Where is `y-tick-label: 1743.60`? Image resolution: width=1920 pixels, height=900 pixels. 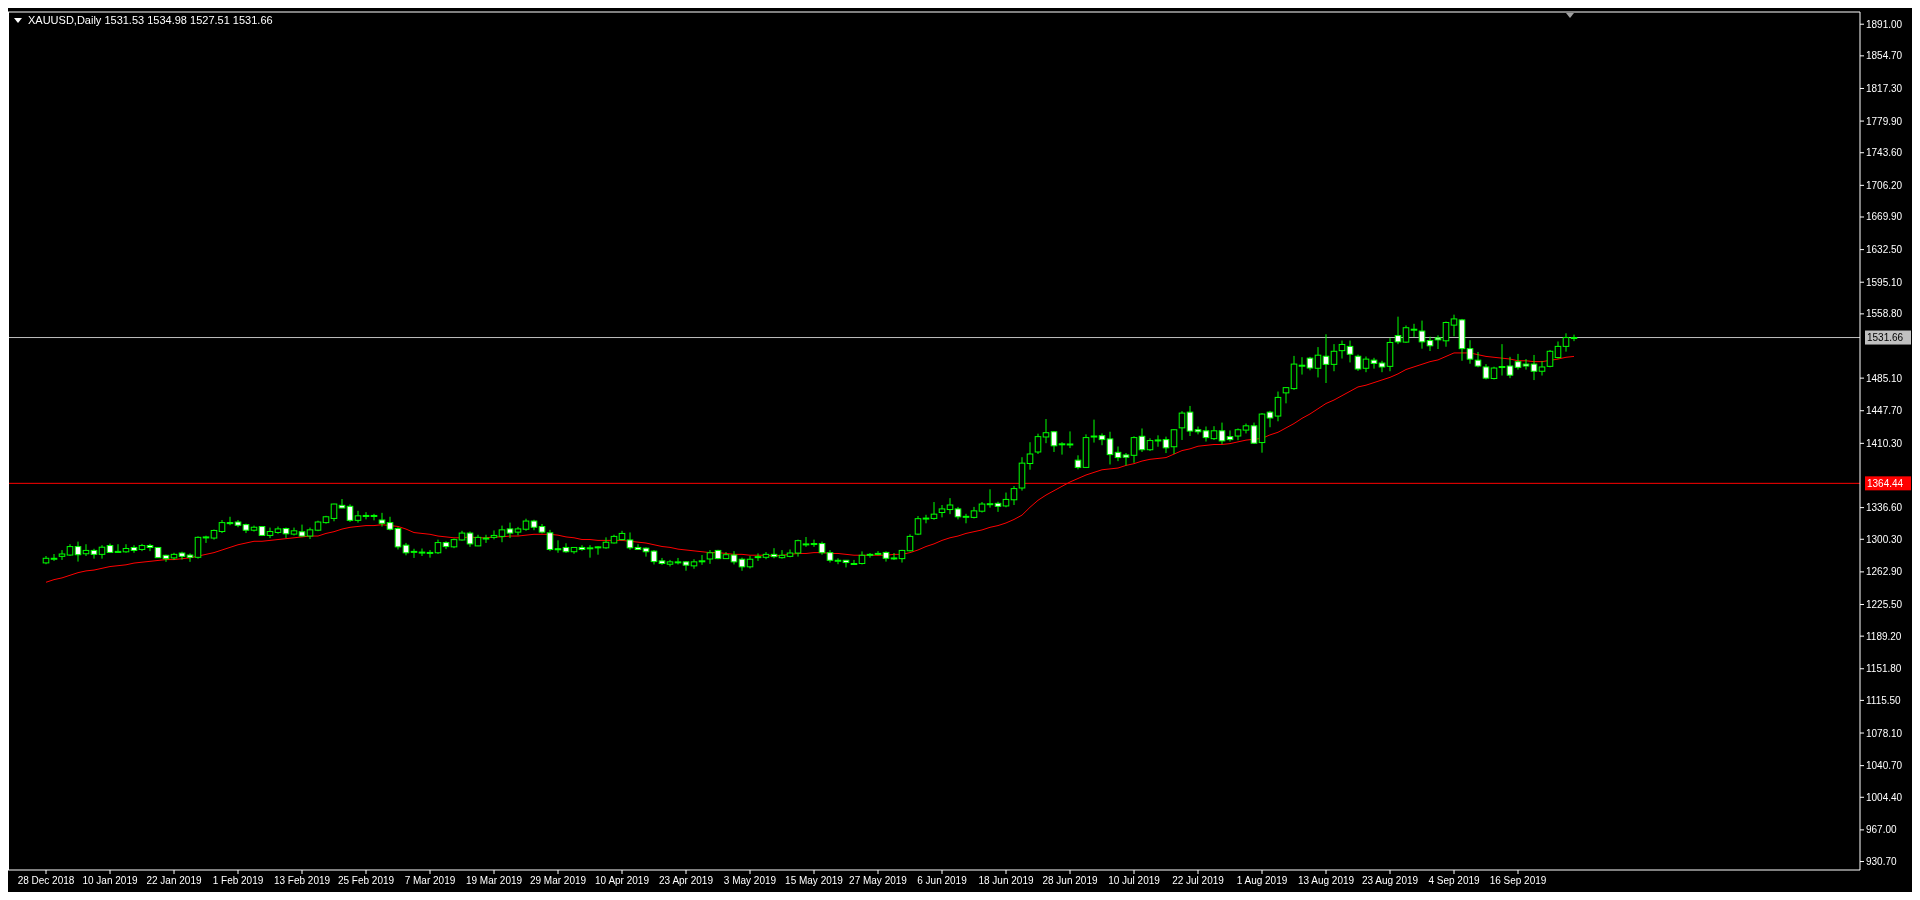 y-tick-label: 1743.60 is located at coordinates (1884, 153).